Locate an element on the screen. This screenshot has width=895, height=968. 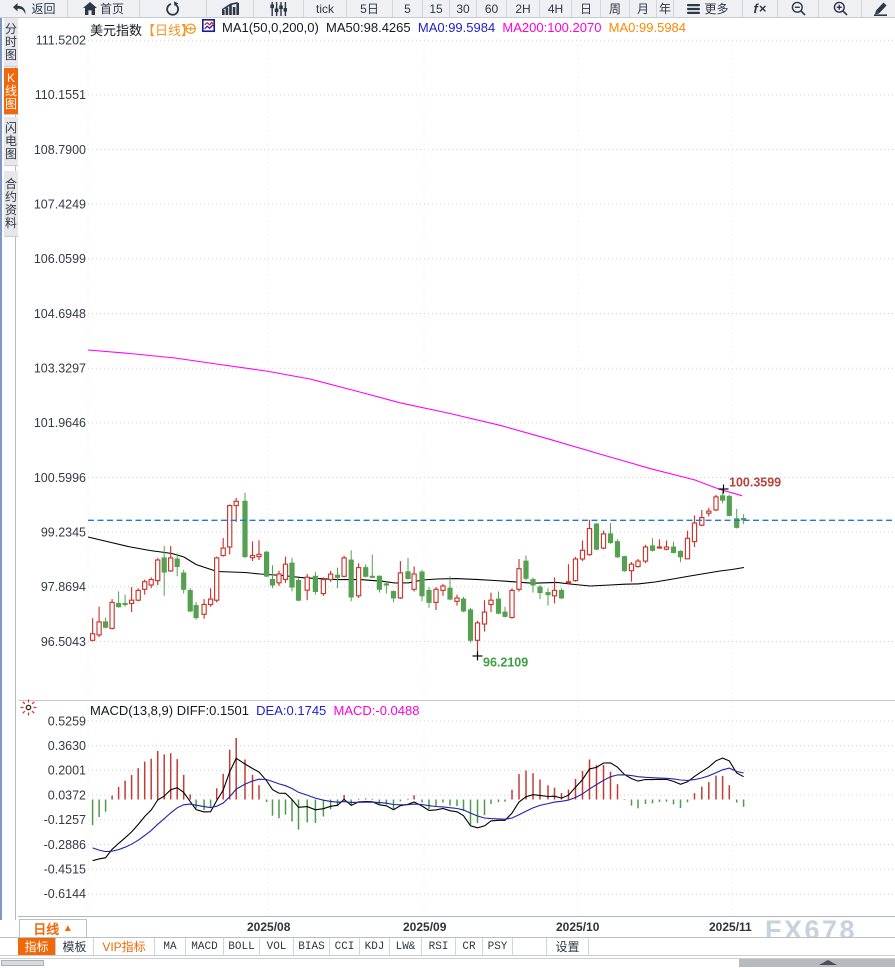
svg-text: -0.1257 is located at coordinates (65, 820).